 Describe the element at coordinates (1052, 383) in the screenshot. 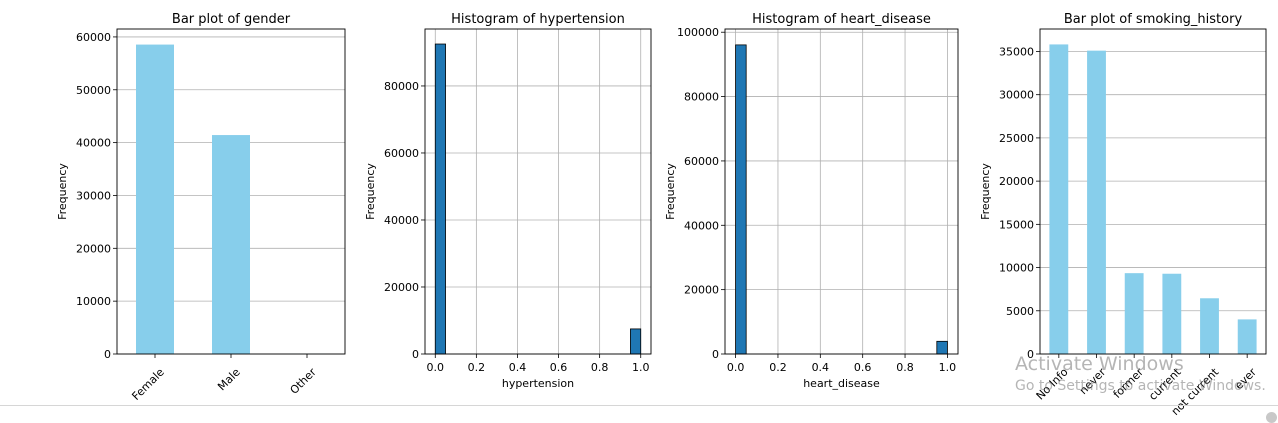

I see `x-tick-label: No Info` at that location.